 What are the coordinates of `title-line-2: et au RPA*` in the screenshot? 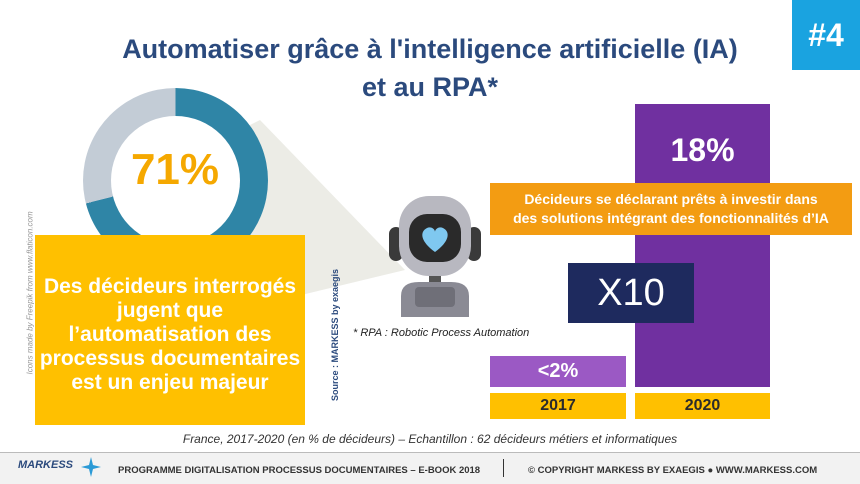 It's located at (430, 87).